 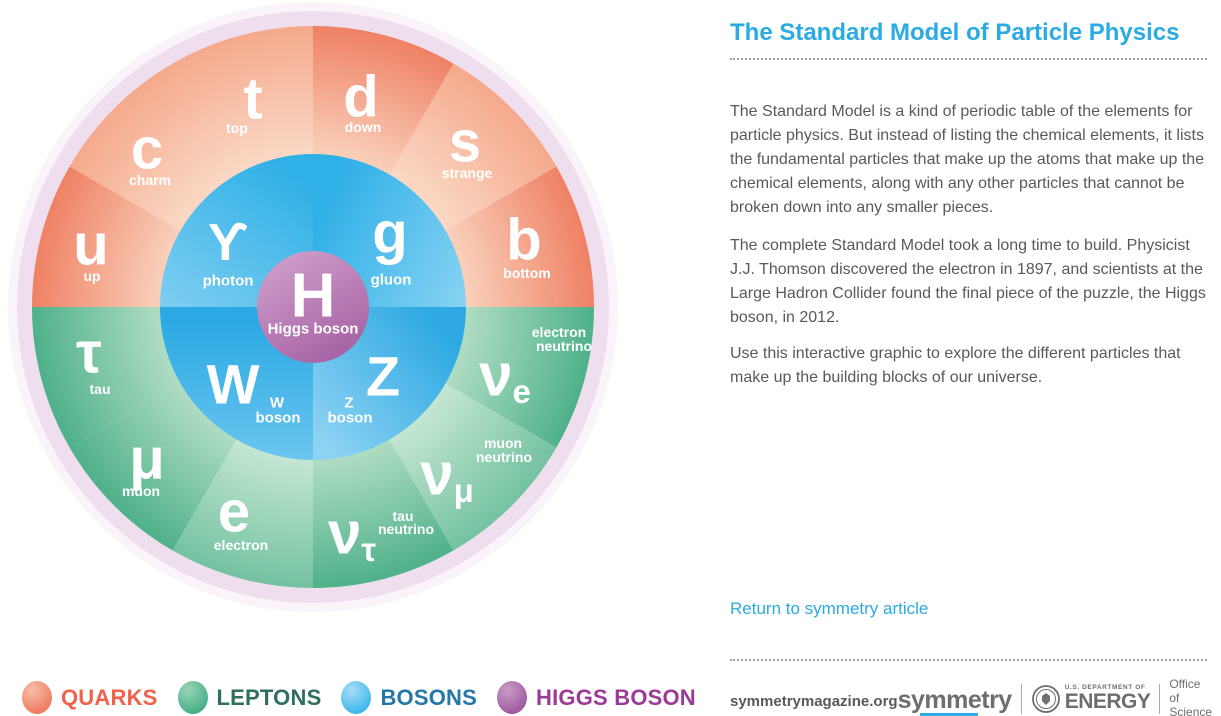 I want to click on particle-name-muon-neutrino: neutrino, so click(x=504, y=457).